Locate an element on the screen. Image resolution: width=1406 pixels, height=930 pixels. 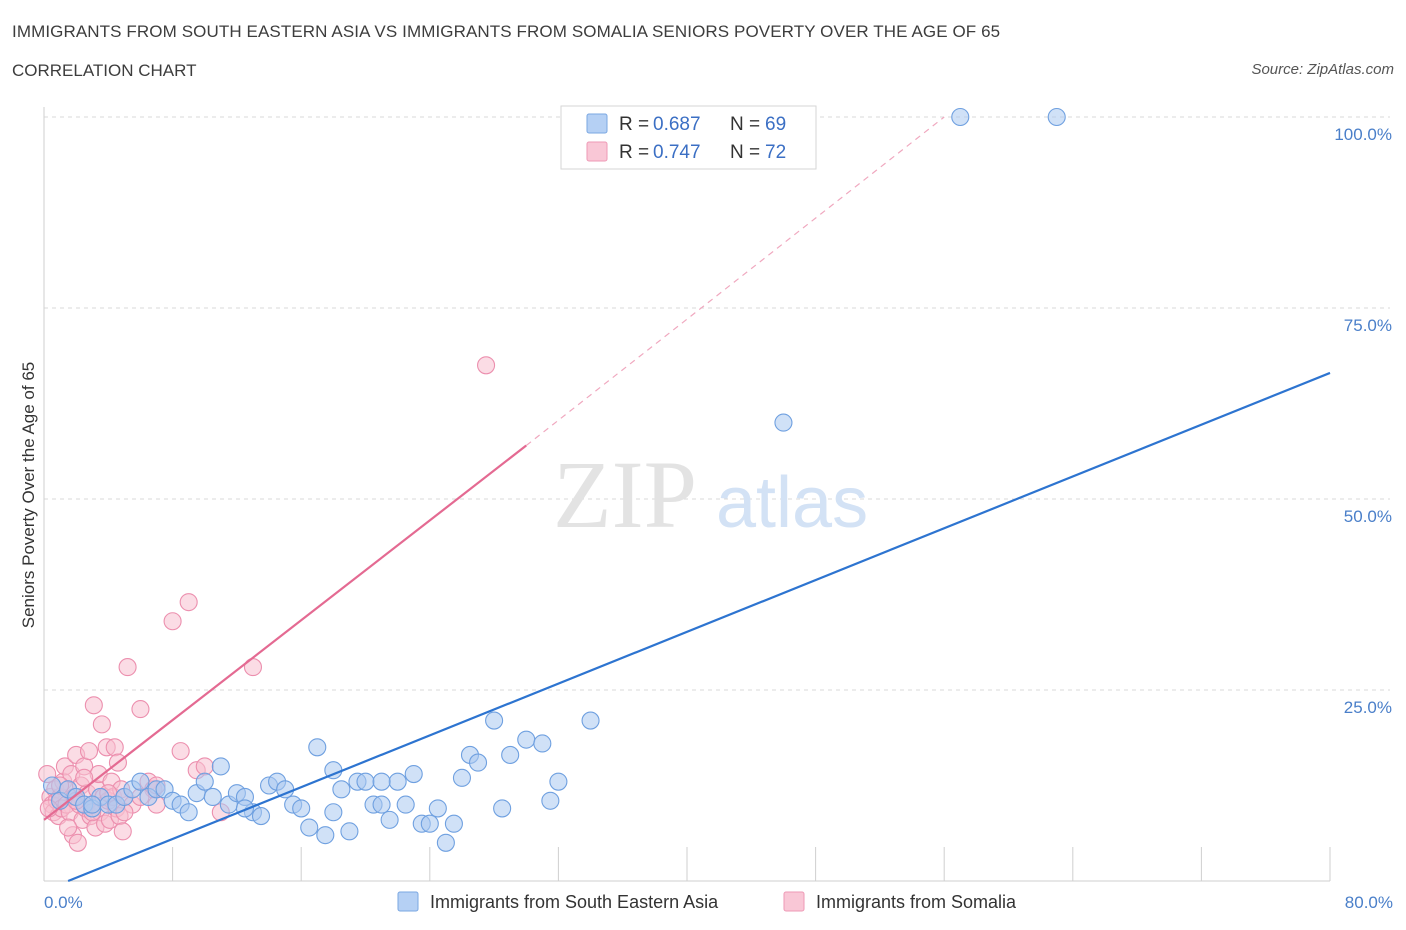
y-tick-label: 75.0% is located at coordinates (1368, 325).